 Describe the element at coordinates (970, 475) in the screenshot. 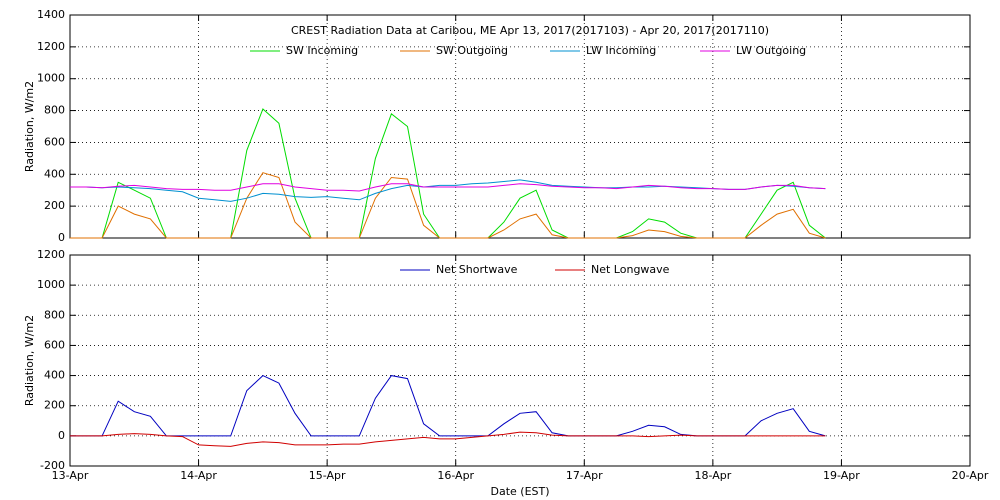

I see `x-tick-label: 20-Apr` at that location.